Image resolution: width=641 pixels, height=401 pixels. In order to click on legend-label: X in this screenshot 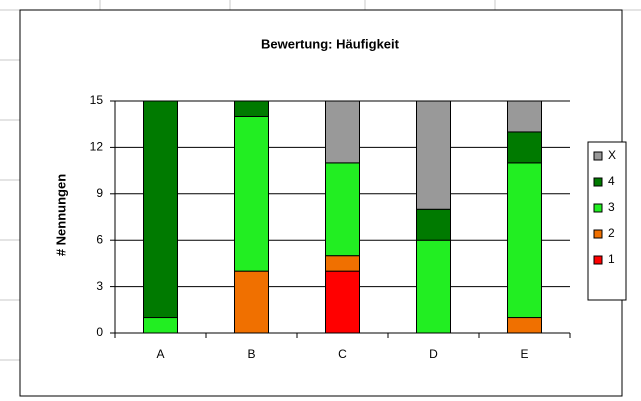, I will do `click(612, 155)`.